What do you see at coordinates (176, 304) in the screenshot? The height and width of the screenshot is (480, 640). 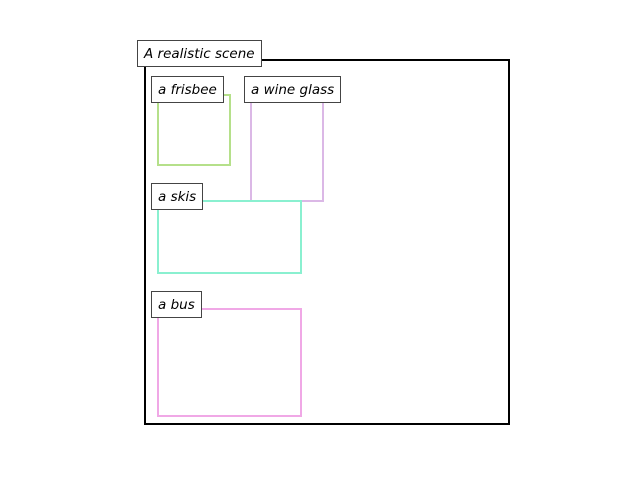 I see `bus-label: a bus` at bounding box center [176, 304].